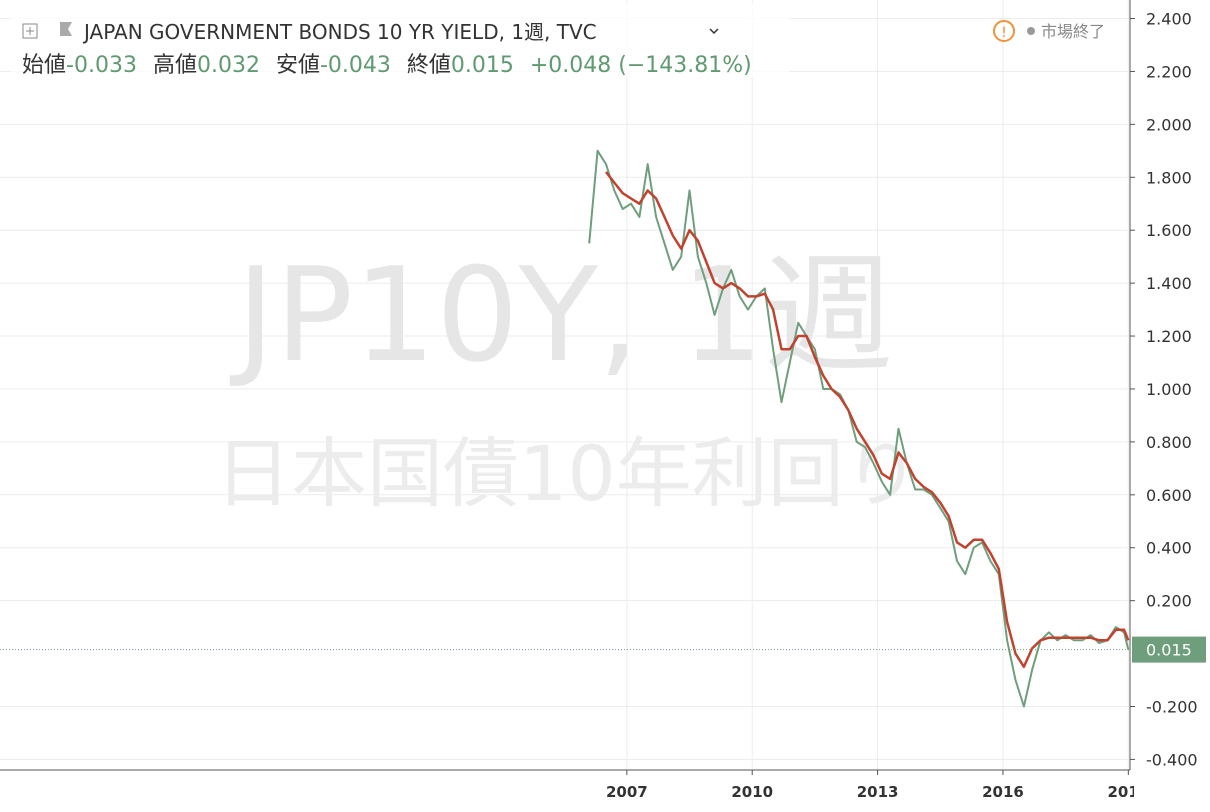 This screenshot has width=1210, height=812. Describe the element at coordinates (1169, 336) in the screenshot. I see `y-tick-label: 1.200` at that location.